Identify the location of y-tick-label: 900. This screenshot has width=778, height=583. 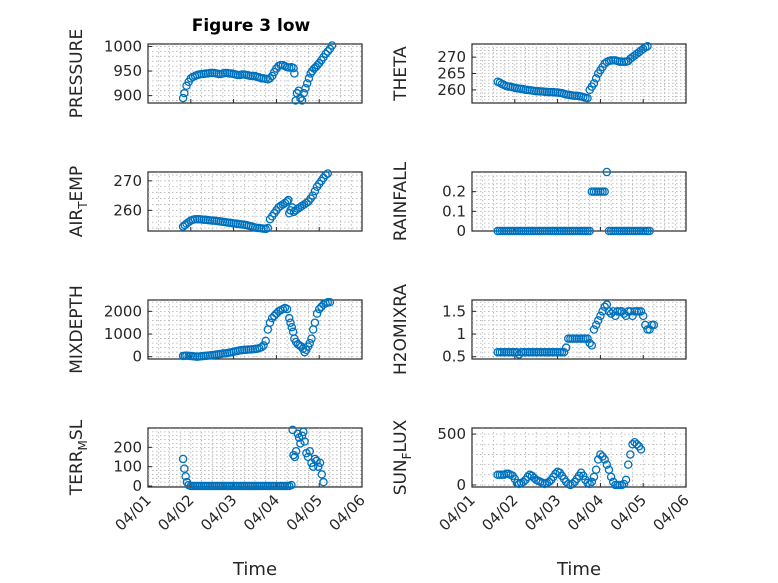
(127, 96).